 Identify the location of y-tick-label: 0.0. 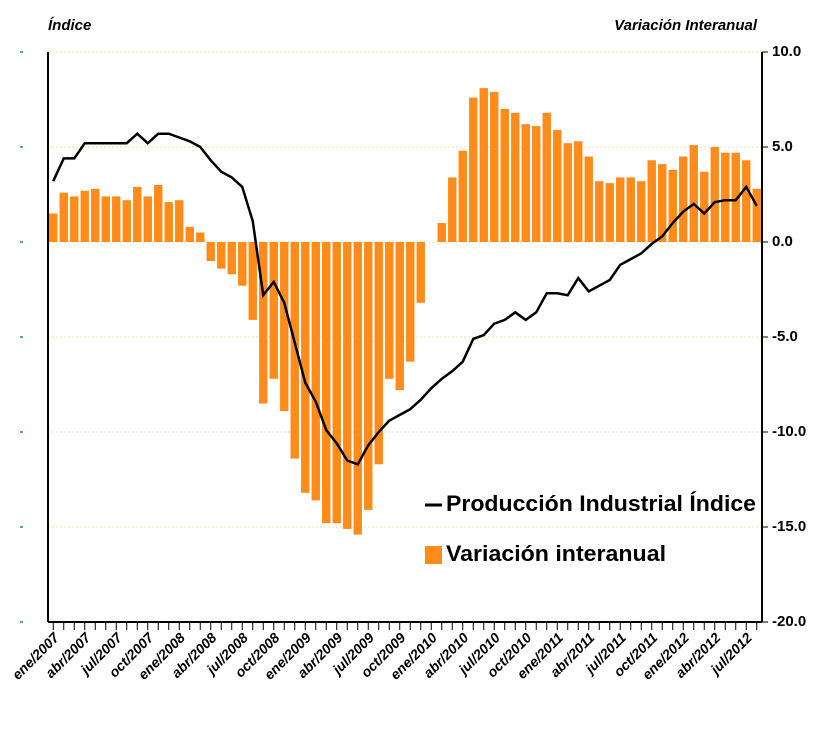
(782, 241).